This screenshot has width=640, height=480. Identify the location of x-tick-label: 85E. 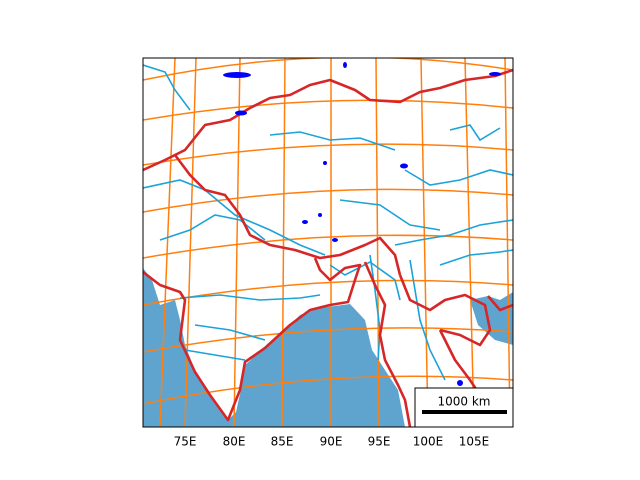
(282, 442).